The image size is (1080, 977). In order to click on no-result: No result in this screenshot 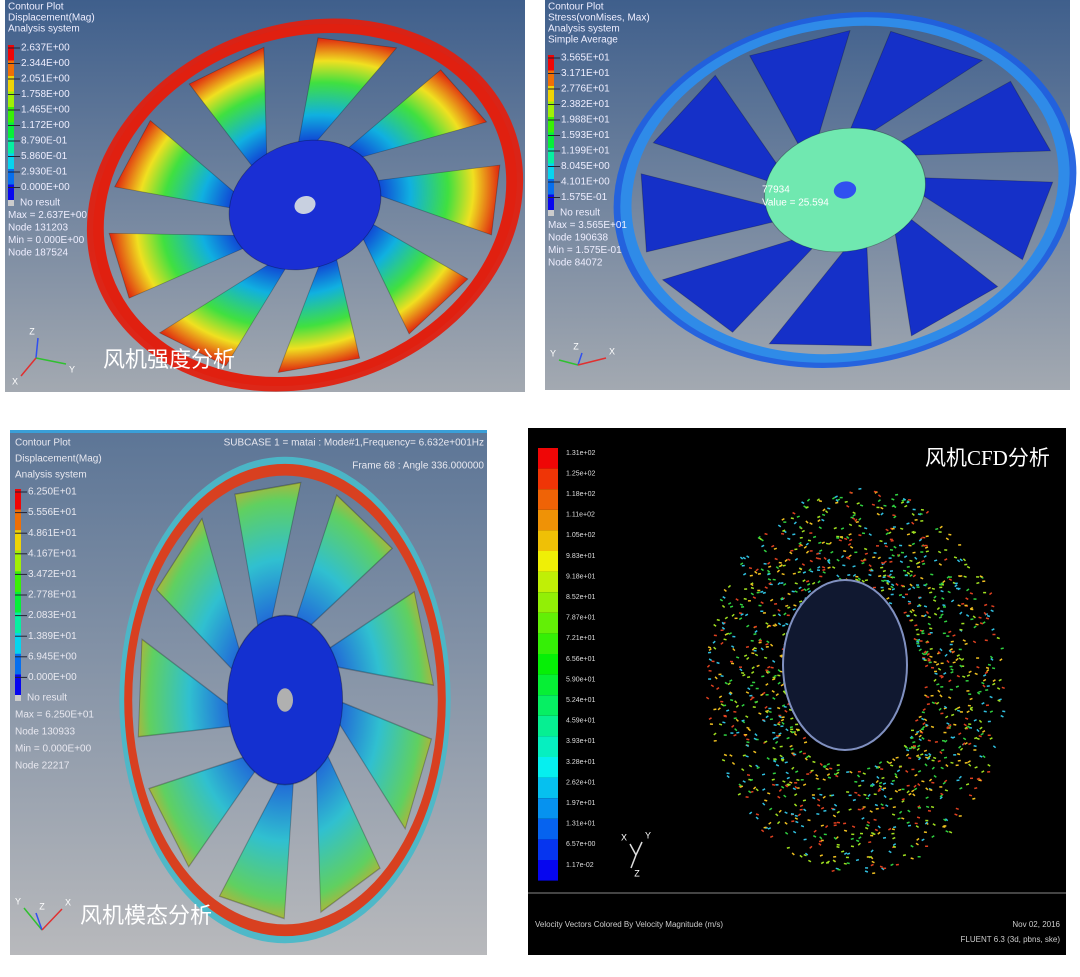, I will do `click(40, 203)`.